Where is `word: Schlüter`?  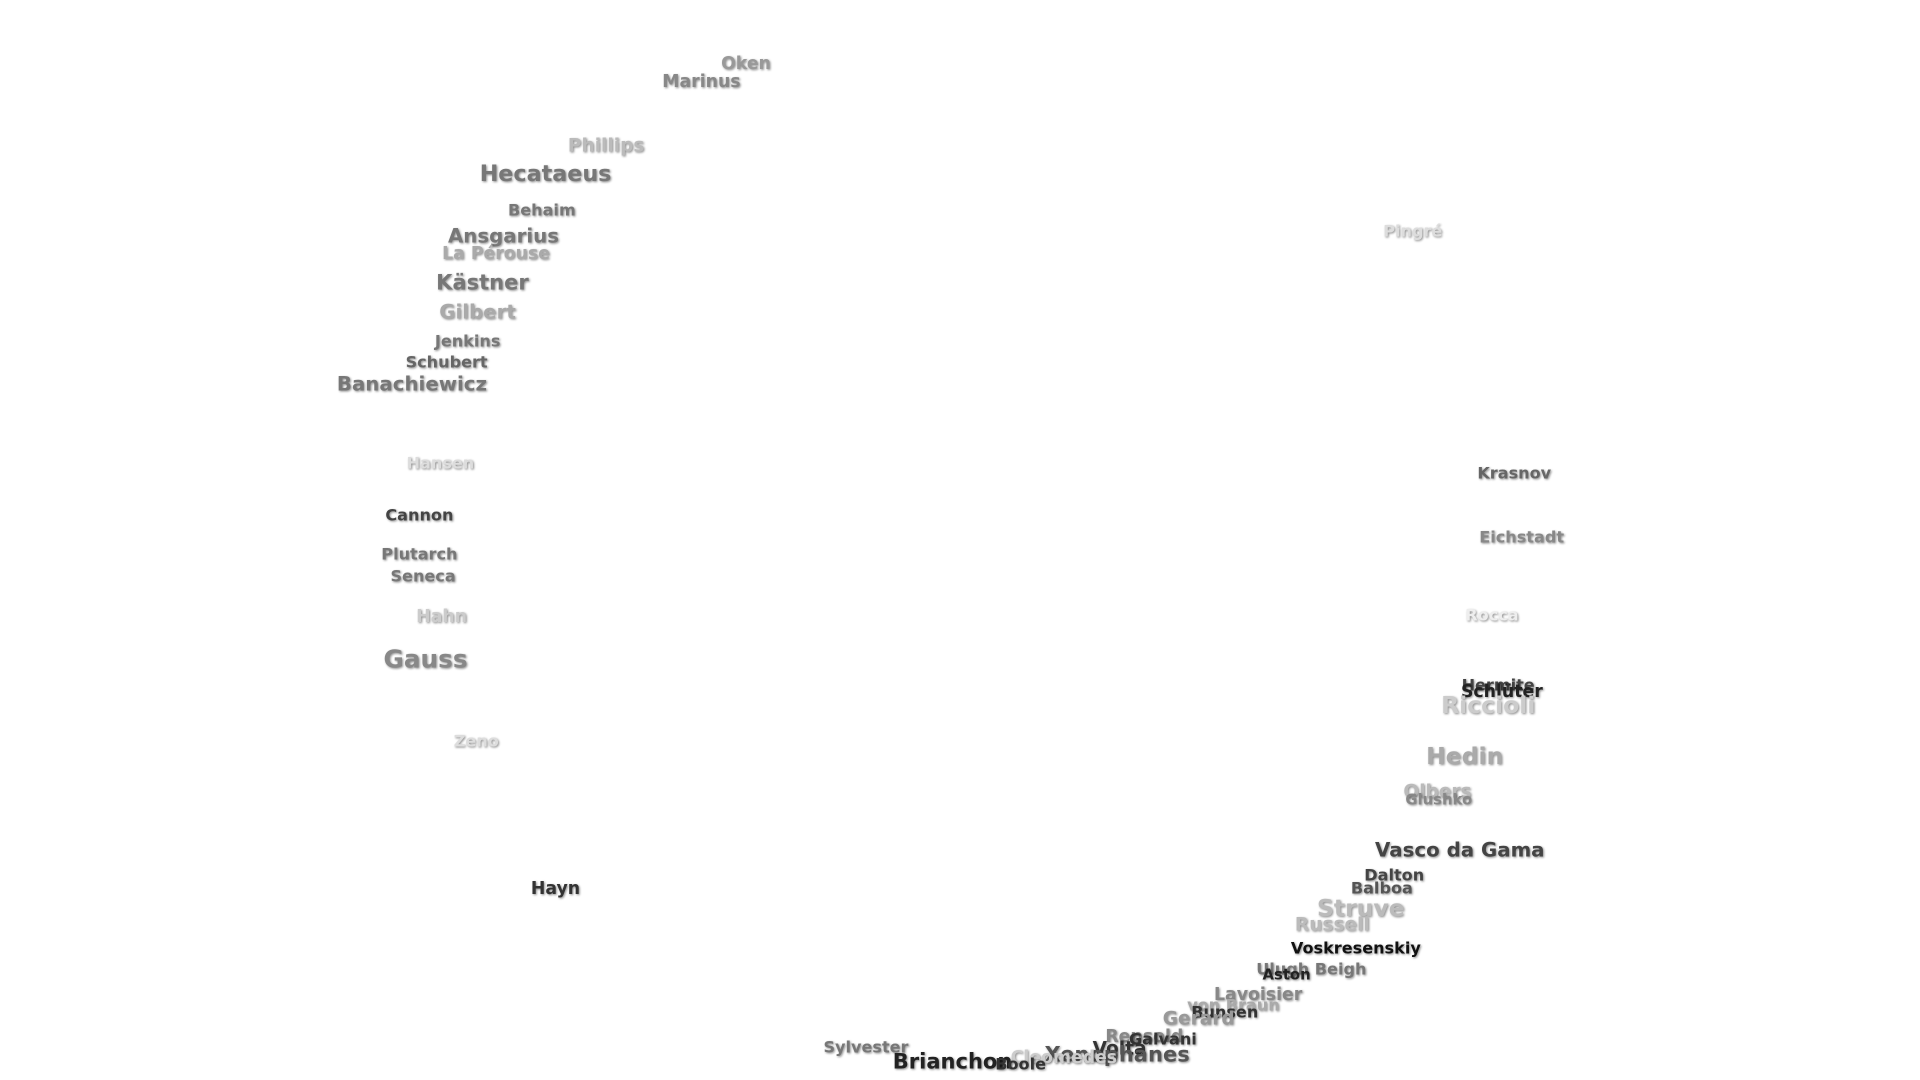 word: Schlüter is located at coordinates (1501, 691).